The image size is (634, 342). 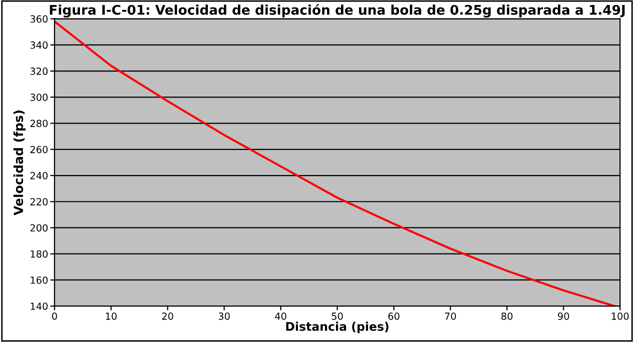 I want to click on y-tick-label: 280, so click(x=39, y=124).